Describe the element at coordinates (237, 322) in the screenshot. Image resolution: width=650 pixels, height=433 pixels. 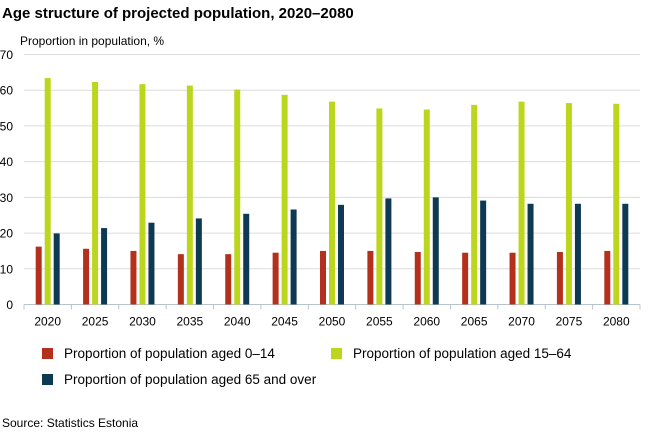
I see `x-tick-label: 2040` at that location.